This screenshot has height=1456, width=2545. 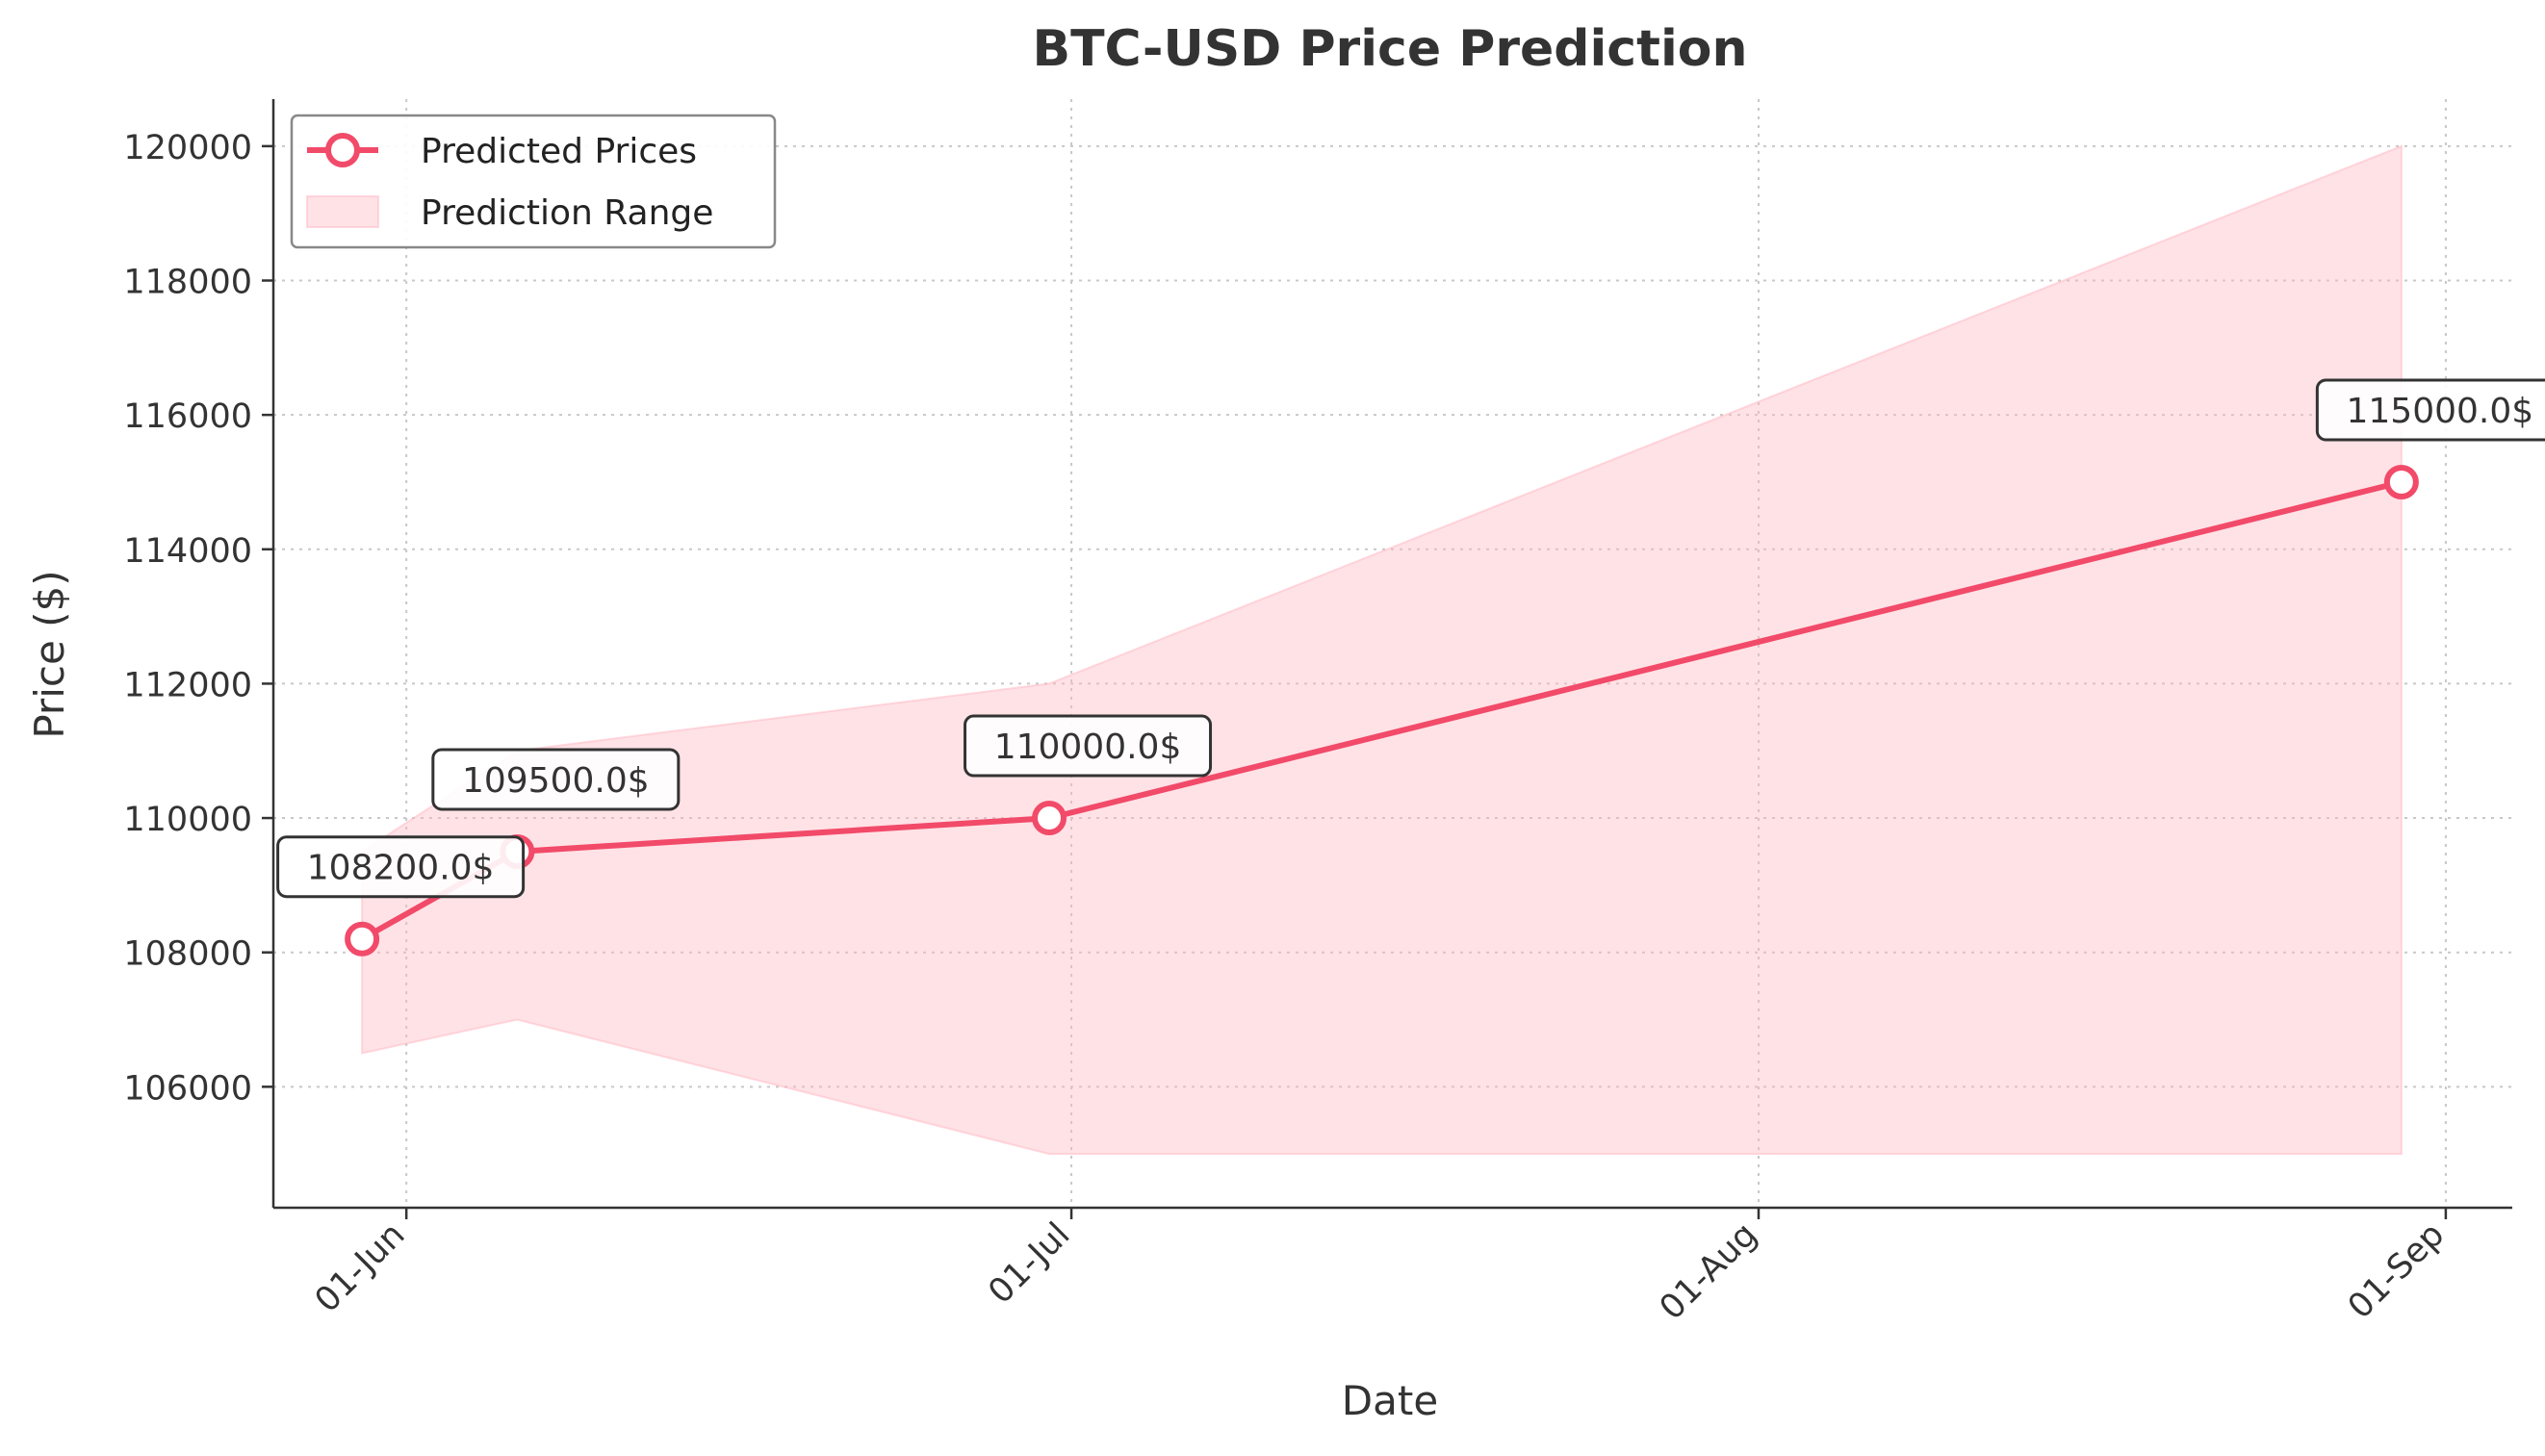 I want to click on legend-marker-swatch, so click(x=342, y=150).